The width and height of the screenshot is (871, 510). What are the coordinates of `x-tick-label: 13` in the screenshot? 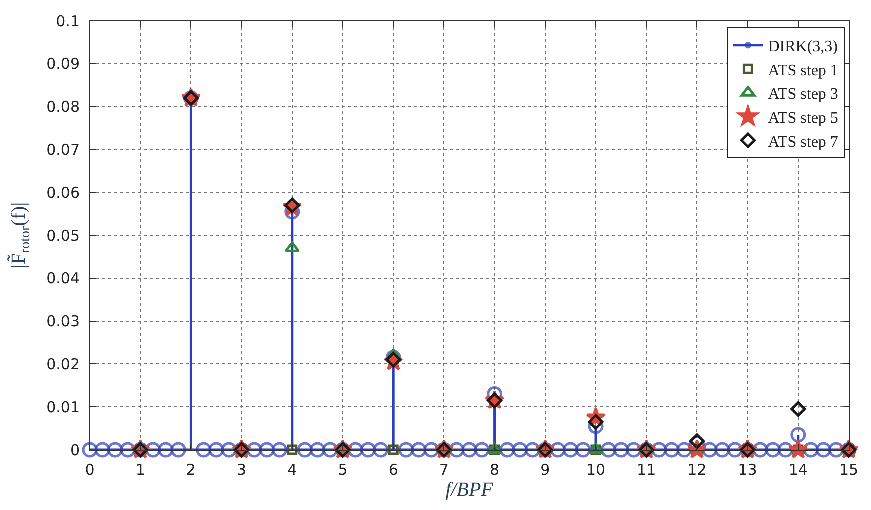 It's located at (748, 470).